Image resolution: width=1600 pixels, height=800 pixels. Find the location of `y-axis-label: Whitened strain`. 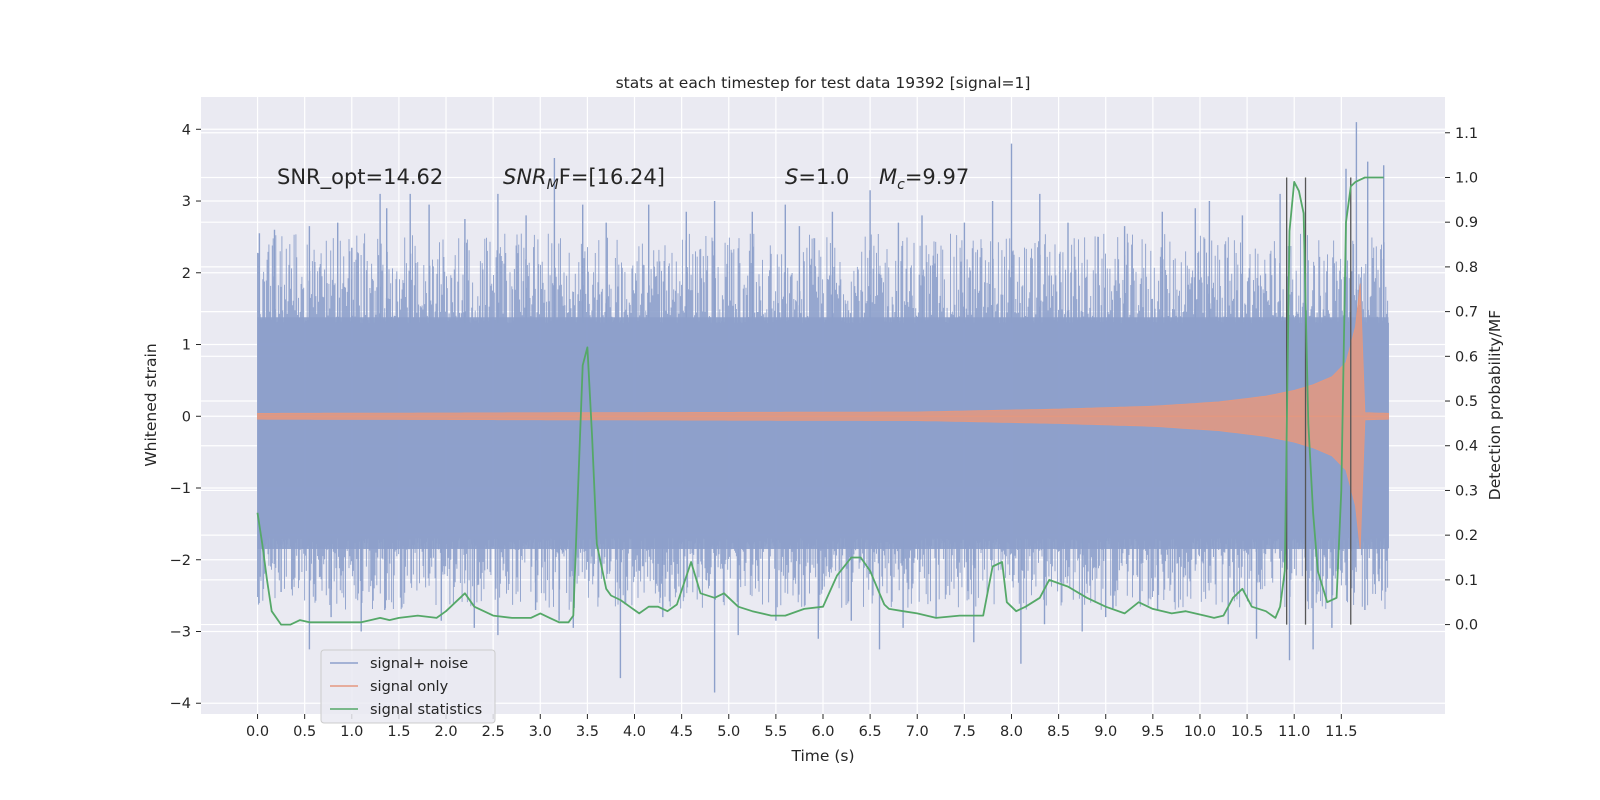

y-axis-label: Whitened strain is located at coordinates (151, 404).